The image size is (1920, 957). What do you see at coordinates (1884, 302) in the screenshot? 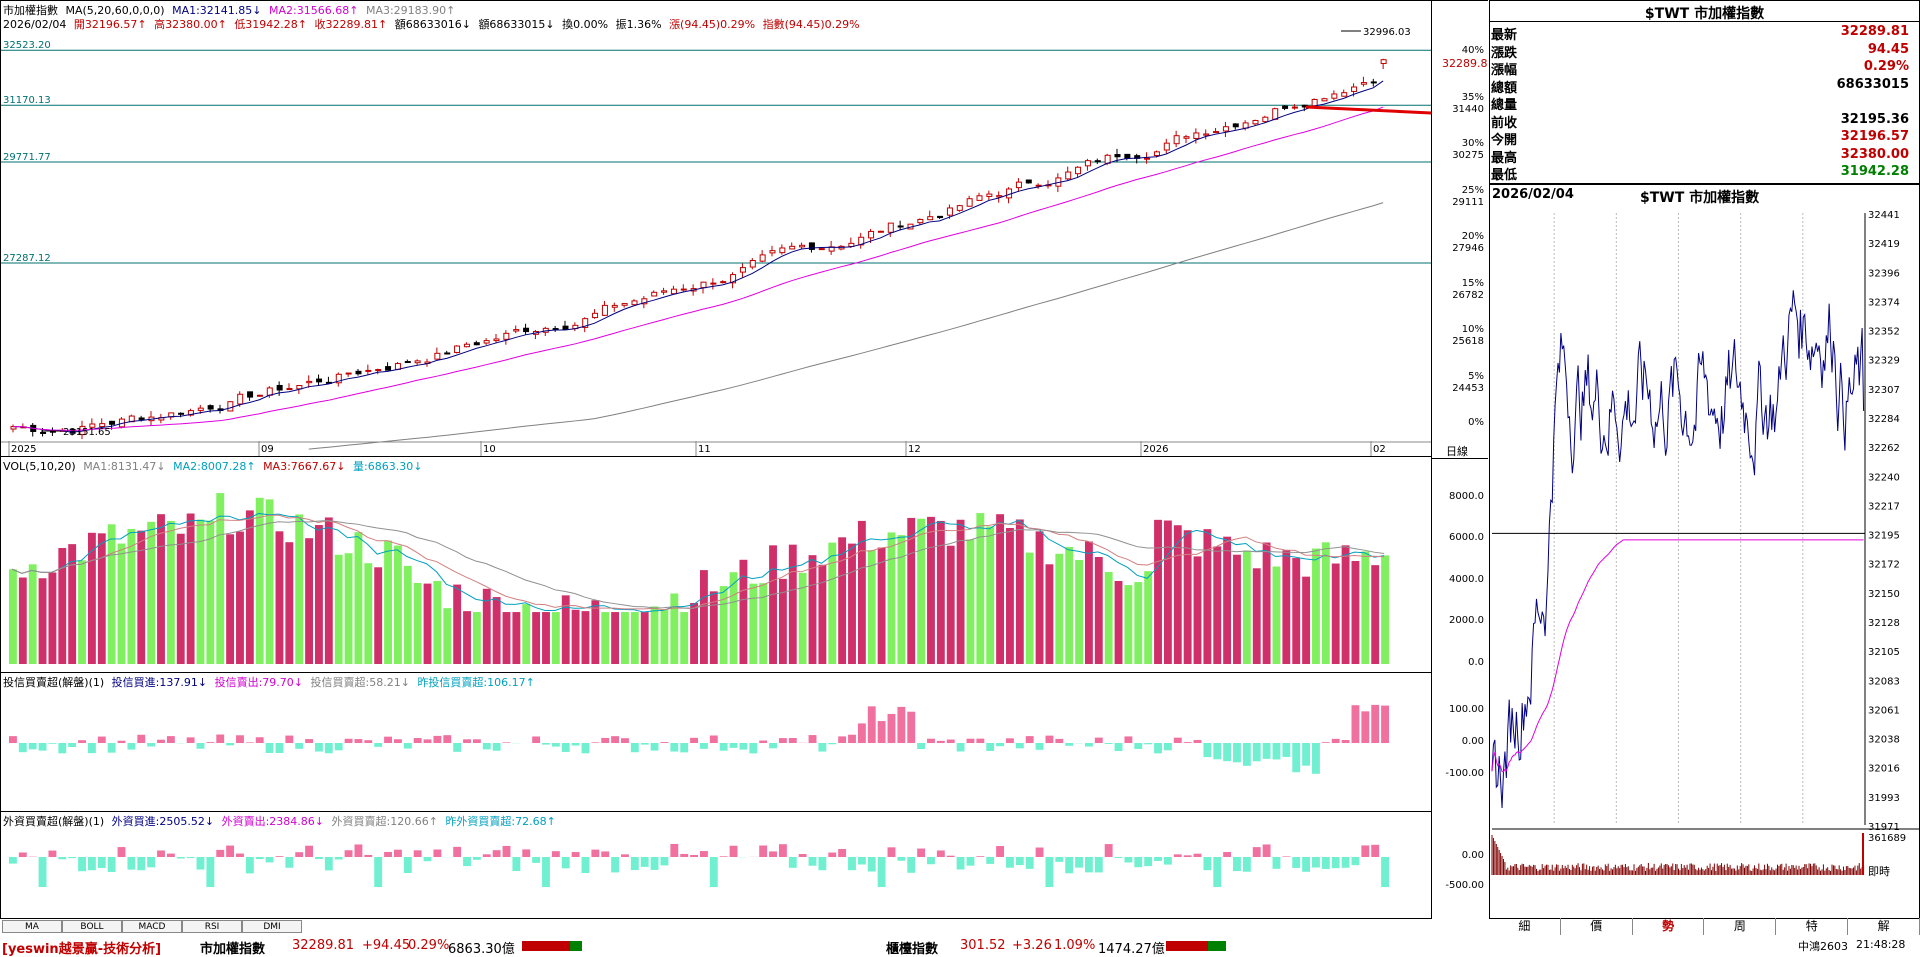
I see `intraday-axis-label: 32374` at bounding box center [1884, 302].